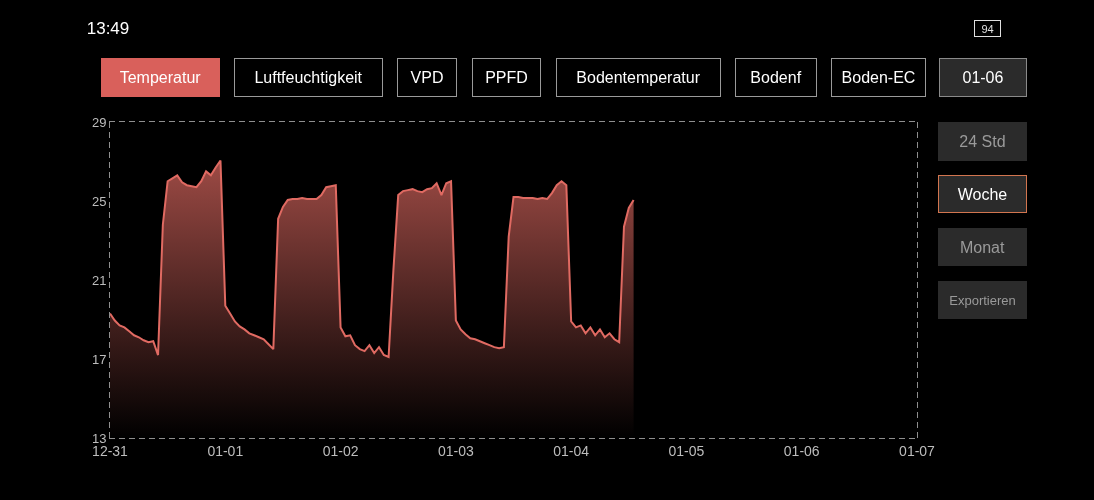  I want to click on text: 24 Std, so click(982, 141).